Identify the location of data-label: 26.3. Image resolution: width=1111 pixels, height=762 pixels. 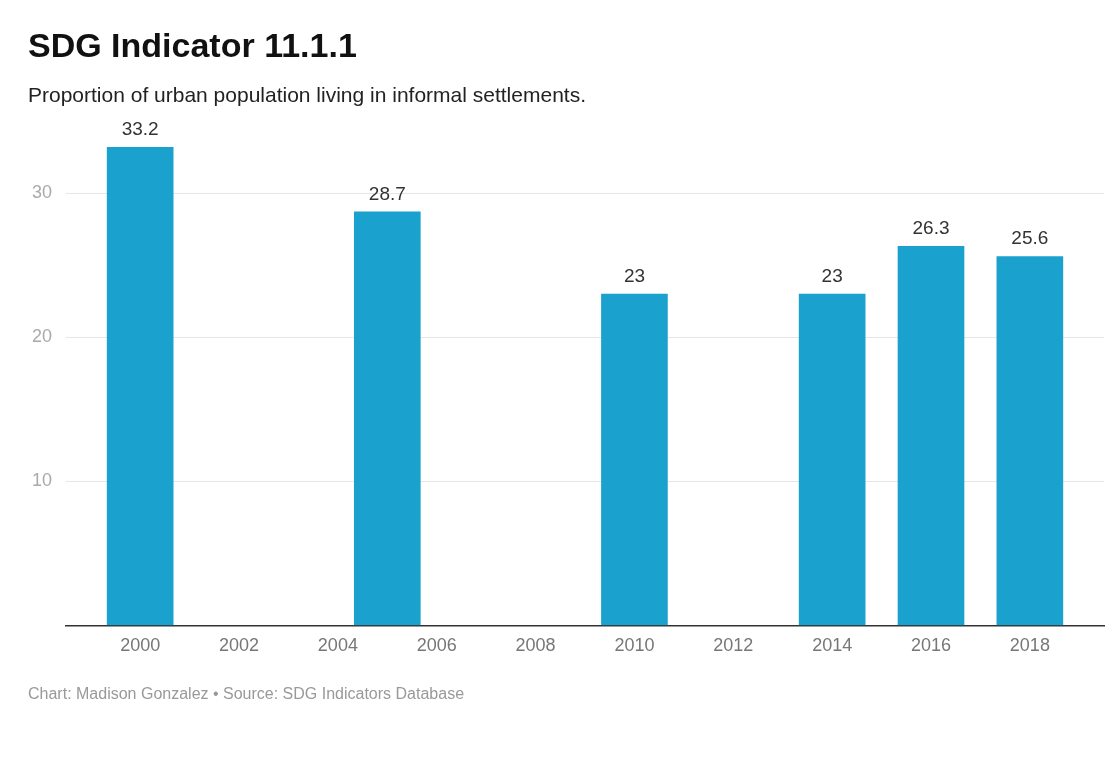
(931, 228).